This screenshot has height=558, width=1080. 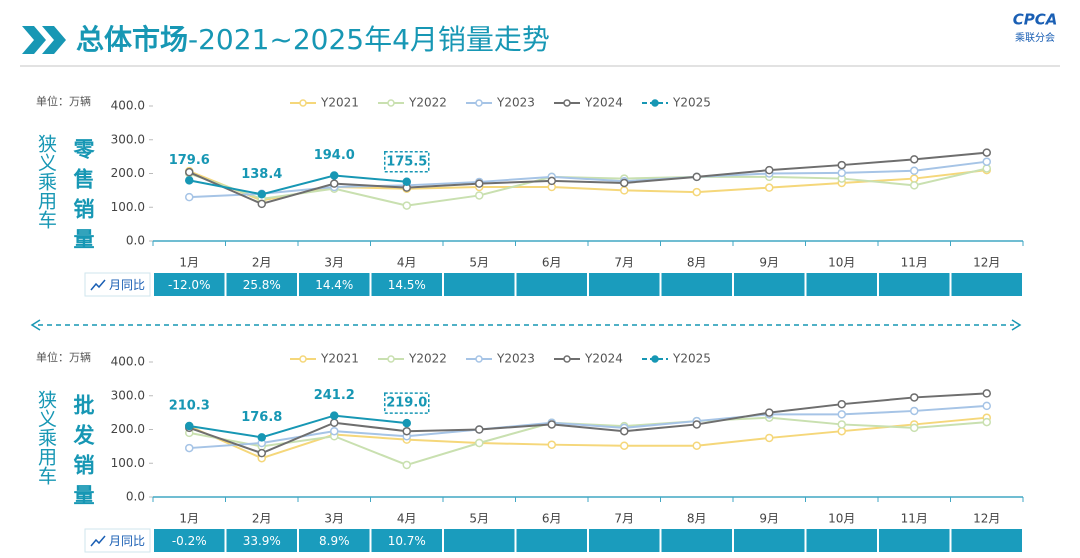 What do you see at coordinates (552, 263) in the screenshot?
I see `x-tick-label: 6月` at bounding box center [552, 263].